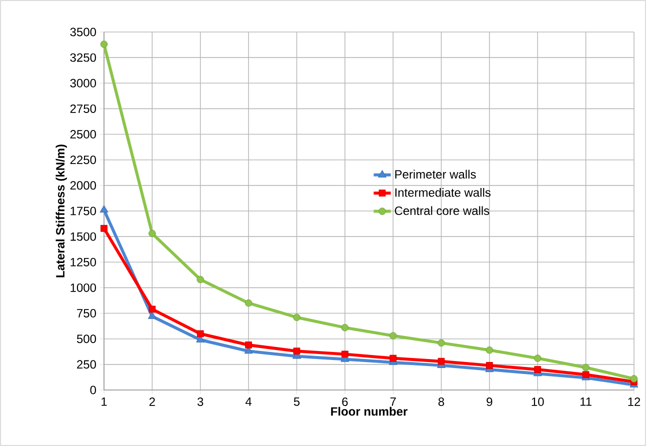 The height and width of the screenshot is (446, 646). I want to click on y-tick-label: 2000, so click(83, 185).